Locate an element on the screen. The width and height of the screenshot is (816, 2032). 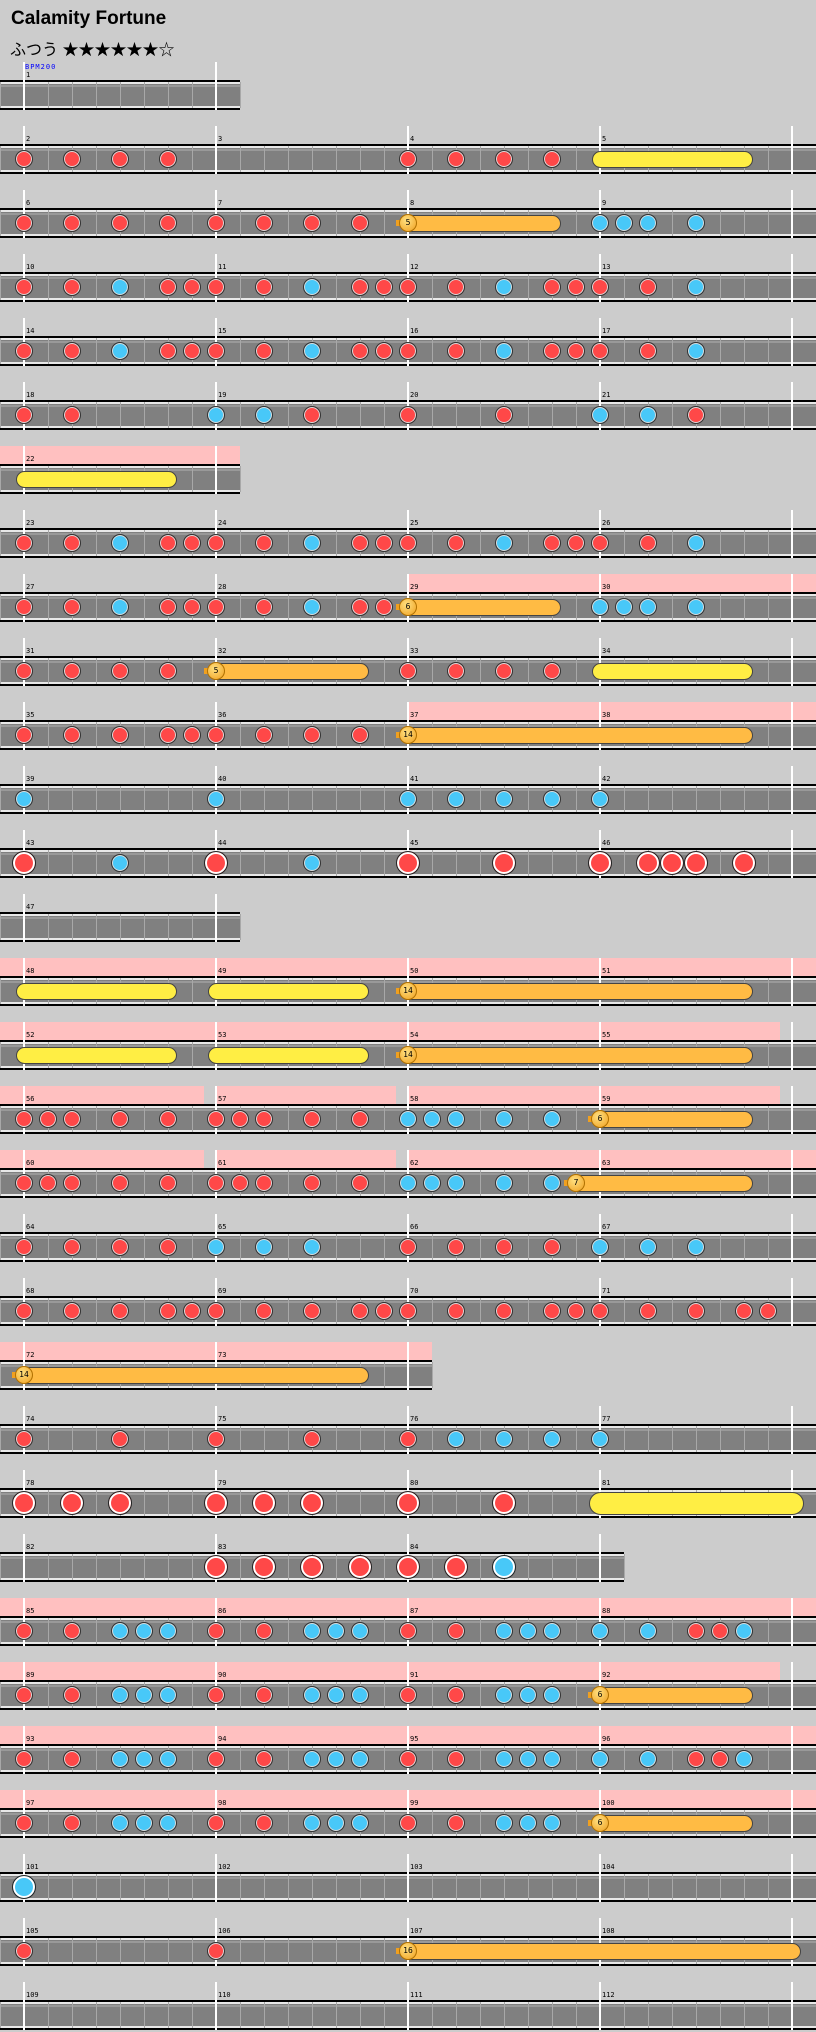
measure-number: 33 is located at coordinates (414, 651).